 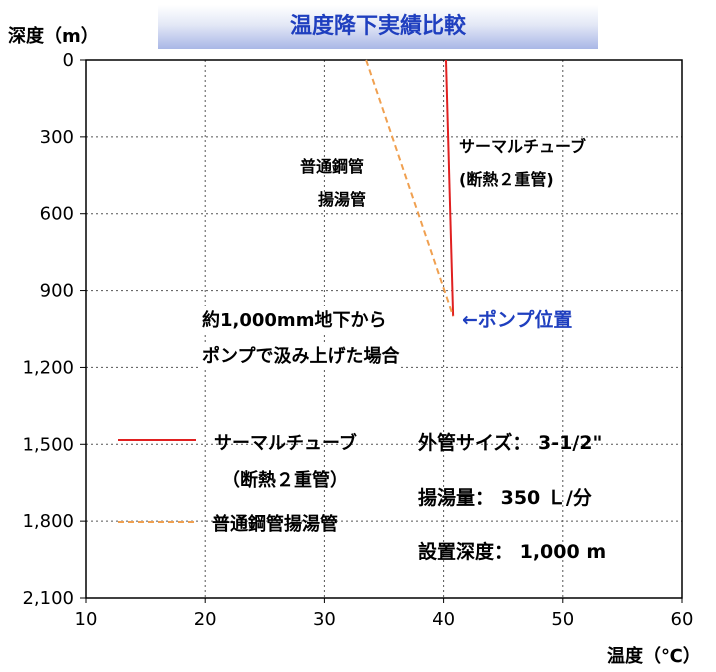 What do you see at coordinates (285, 480) in the screenshot?
I see `legend-label-thermal-tube-line2: （断熱２重管）` at bounding box center [285, 480].